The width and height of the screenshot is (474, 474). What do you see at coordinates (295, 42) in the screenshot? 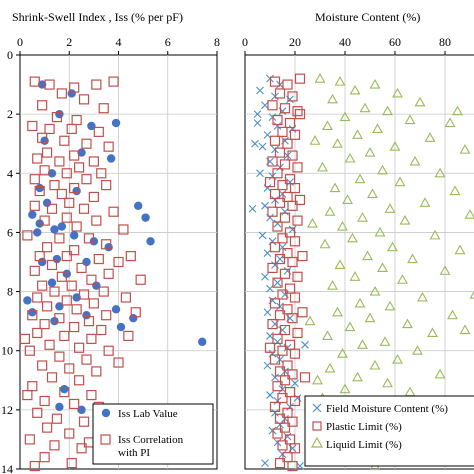
I see `x-tick-label: 20` at bounding box center [295, 42].